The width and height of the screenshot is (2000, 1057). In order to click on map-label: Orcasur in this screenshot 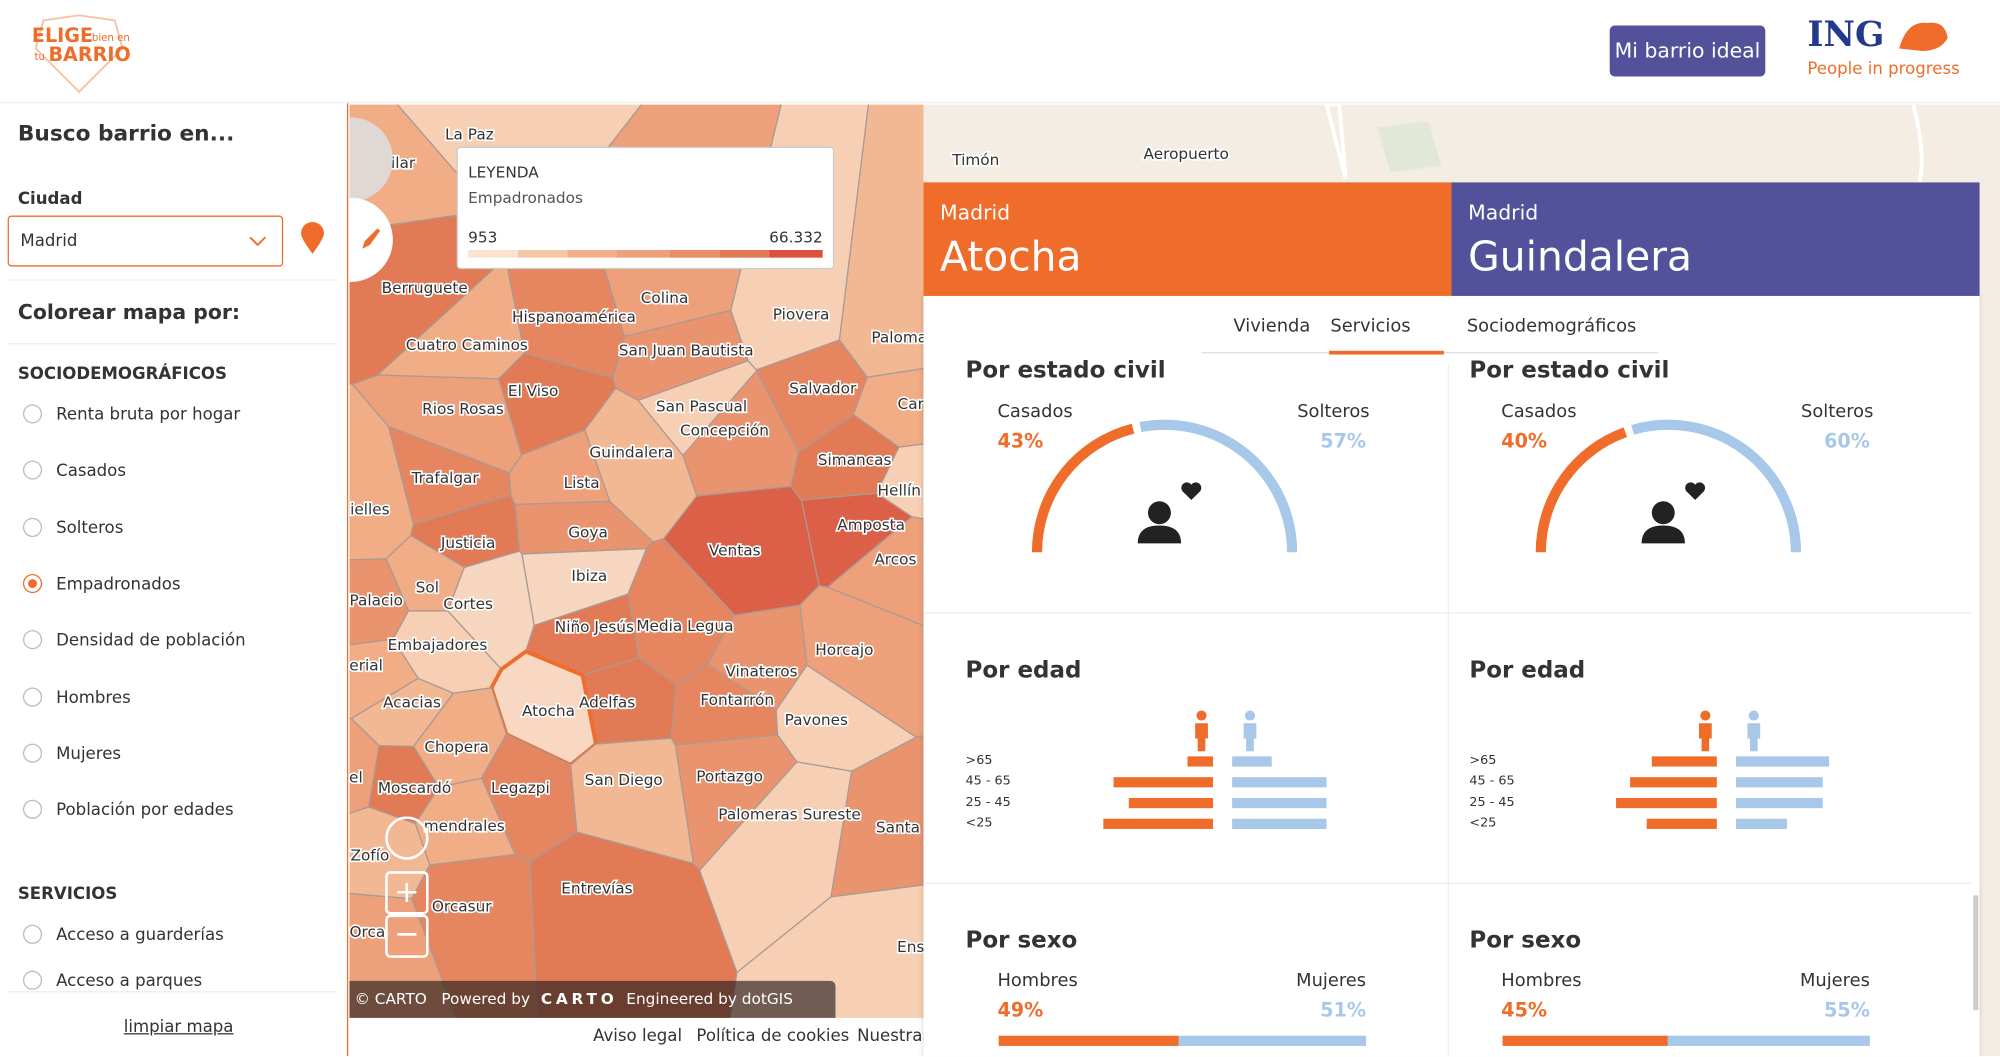, I will do `click(462, 906)`.